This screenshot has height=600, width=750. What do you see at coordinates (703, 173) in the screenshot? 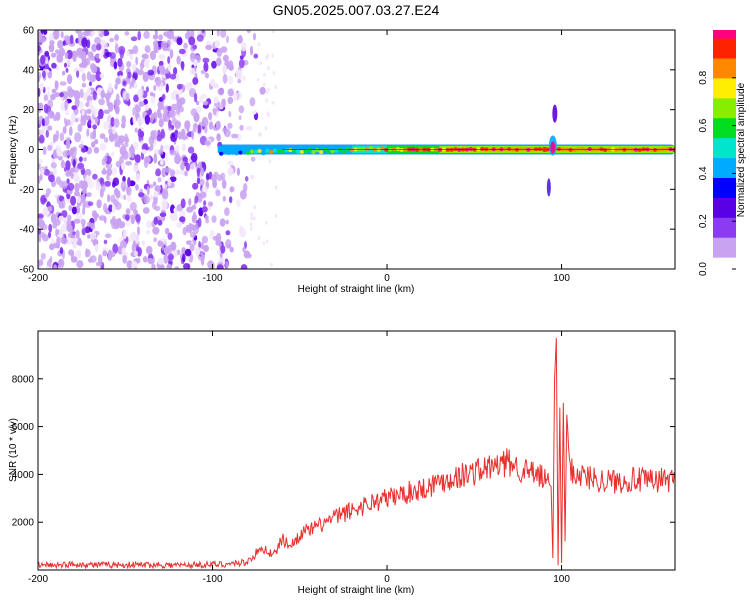
I see `colorbar-tick-label: 0.4` at bounding box center [703, 173].